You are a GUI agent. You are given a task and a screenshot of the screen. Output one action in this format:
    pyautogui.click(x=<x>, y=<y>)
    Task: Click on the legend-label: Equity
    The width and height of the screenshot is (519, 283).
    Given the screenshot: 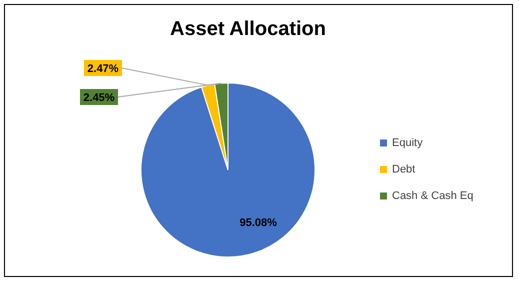 What is the action you would take?
    pyautogui.click(x=408, y=142)
    